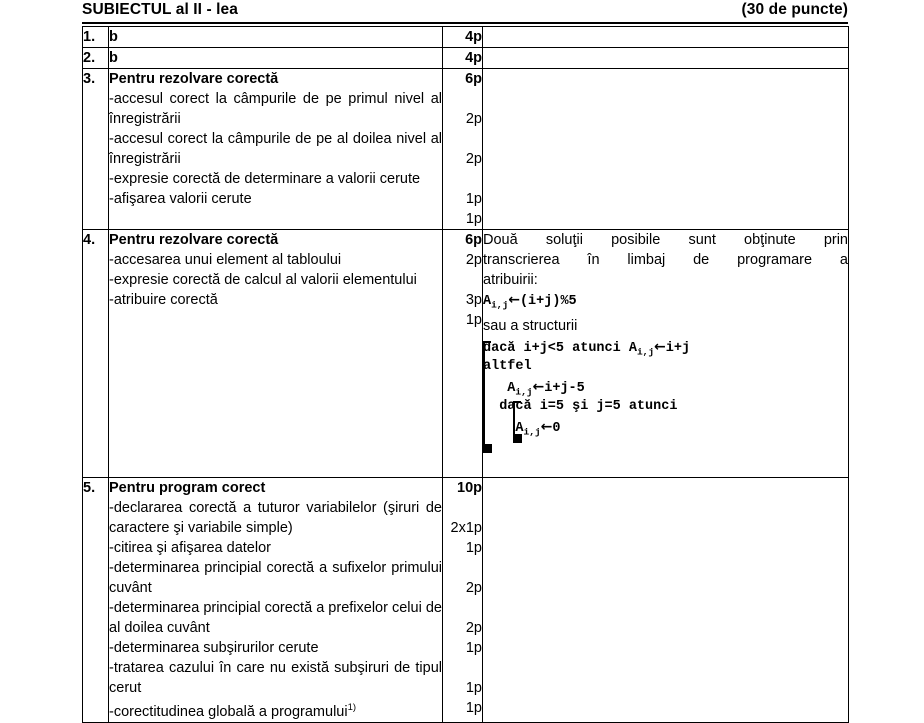 The width and height of the screenshot is (924, 723). I want to click on row-number: 2., so click(95, 58).